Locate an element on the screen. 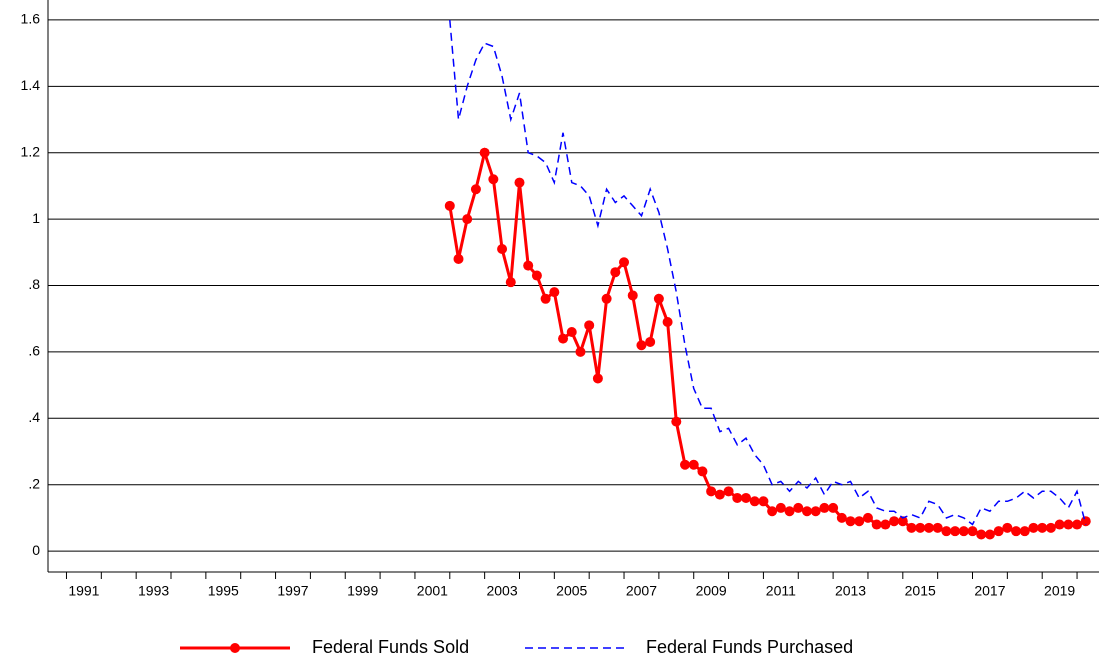  y-tick-label: 1 is located at coordinates (36, 218).